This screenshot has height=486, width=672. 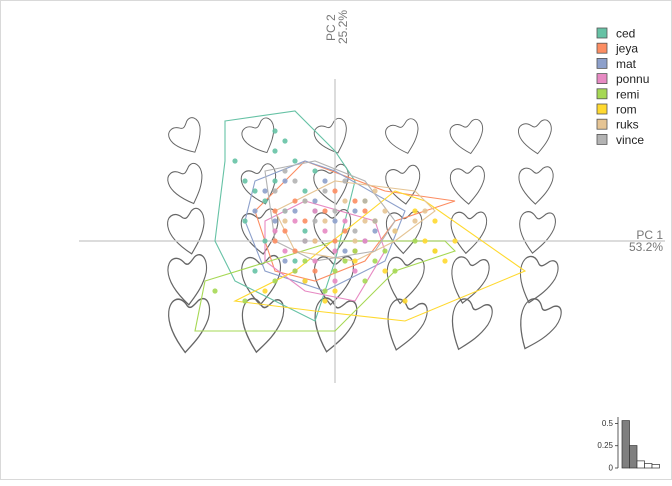 I want to click on legend-label-vince: vince, so click(x=630, y=140).